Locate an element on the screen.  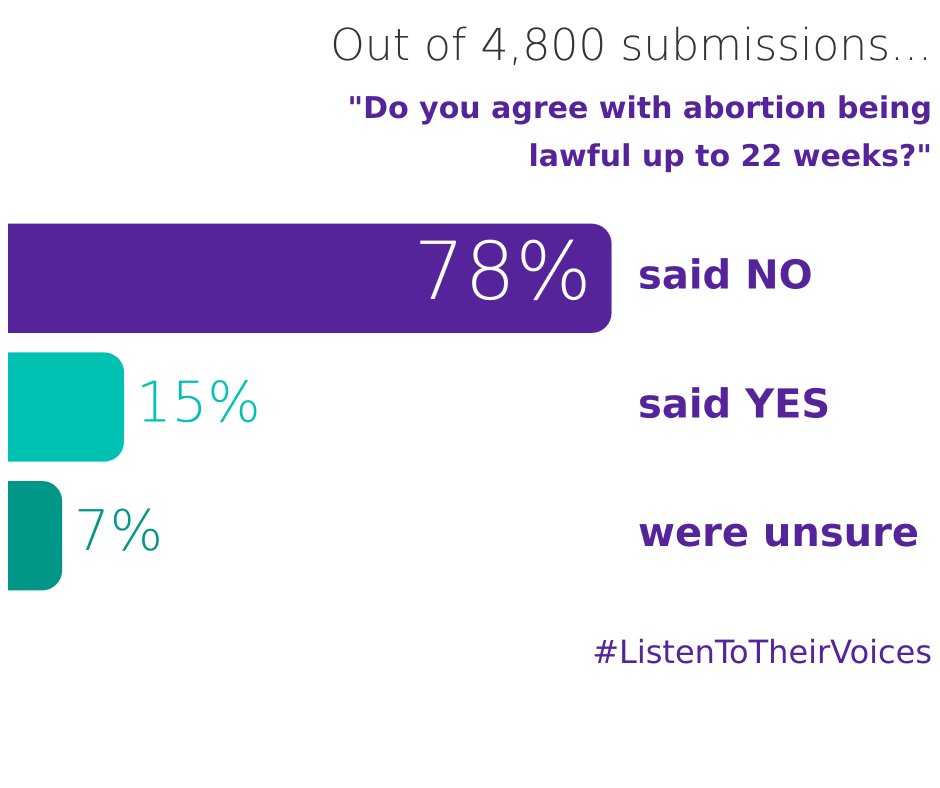
data-label: 78% is located at coordinates (503, 271).